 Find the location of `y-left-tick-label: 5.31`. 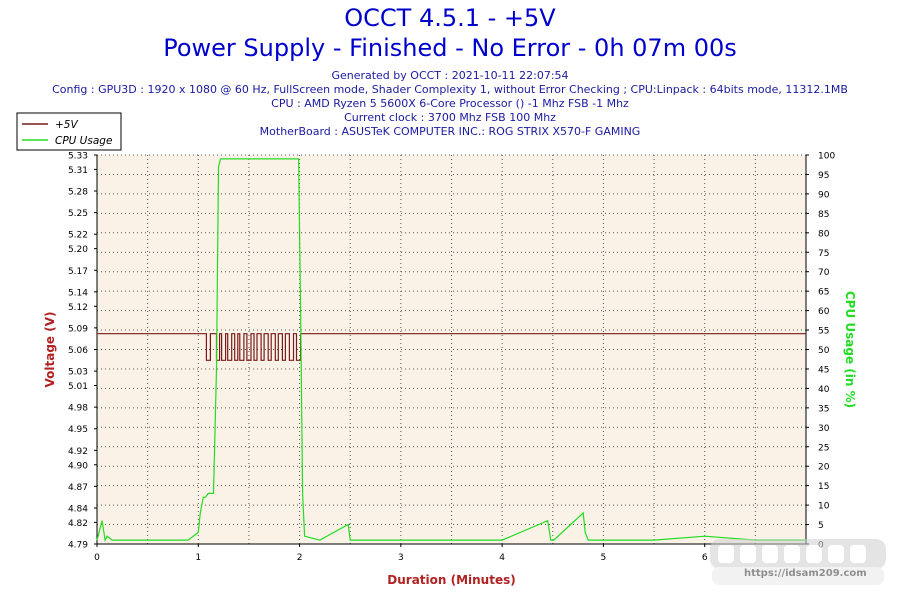

y-left-tick-label: 5.31 is located at coordinates (78, 171).